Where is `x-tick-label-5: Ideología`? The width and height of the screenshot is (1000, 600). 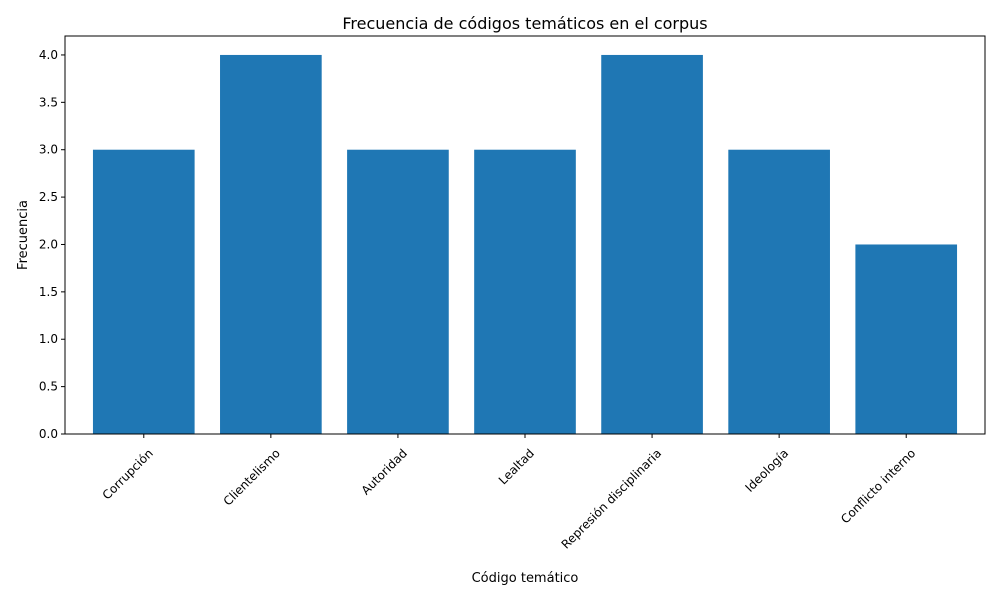
x-tick-label-5: Ideología is located at coordinates (767, 470).